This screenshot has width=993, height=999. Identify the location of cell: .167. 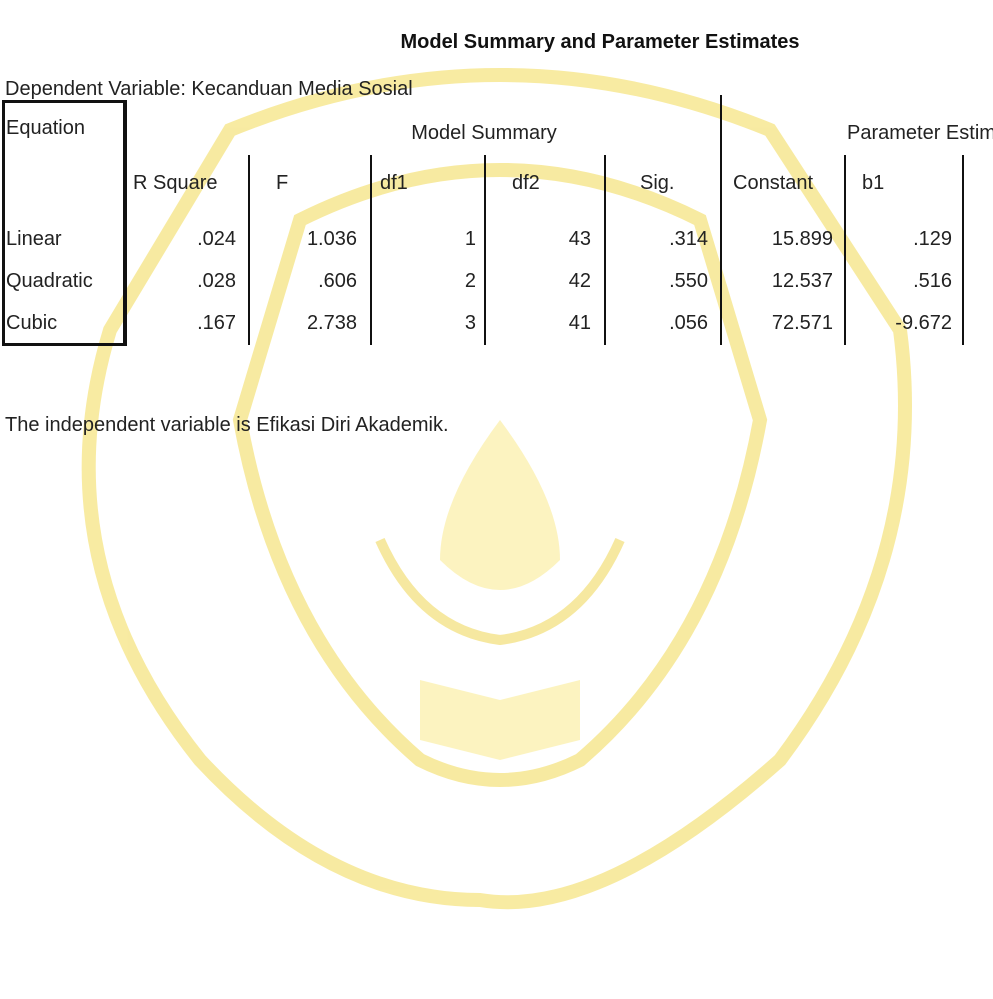
(216, 323).